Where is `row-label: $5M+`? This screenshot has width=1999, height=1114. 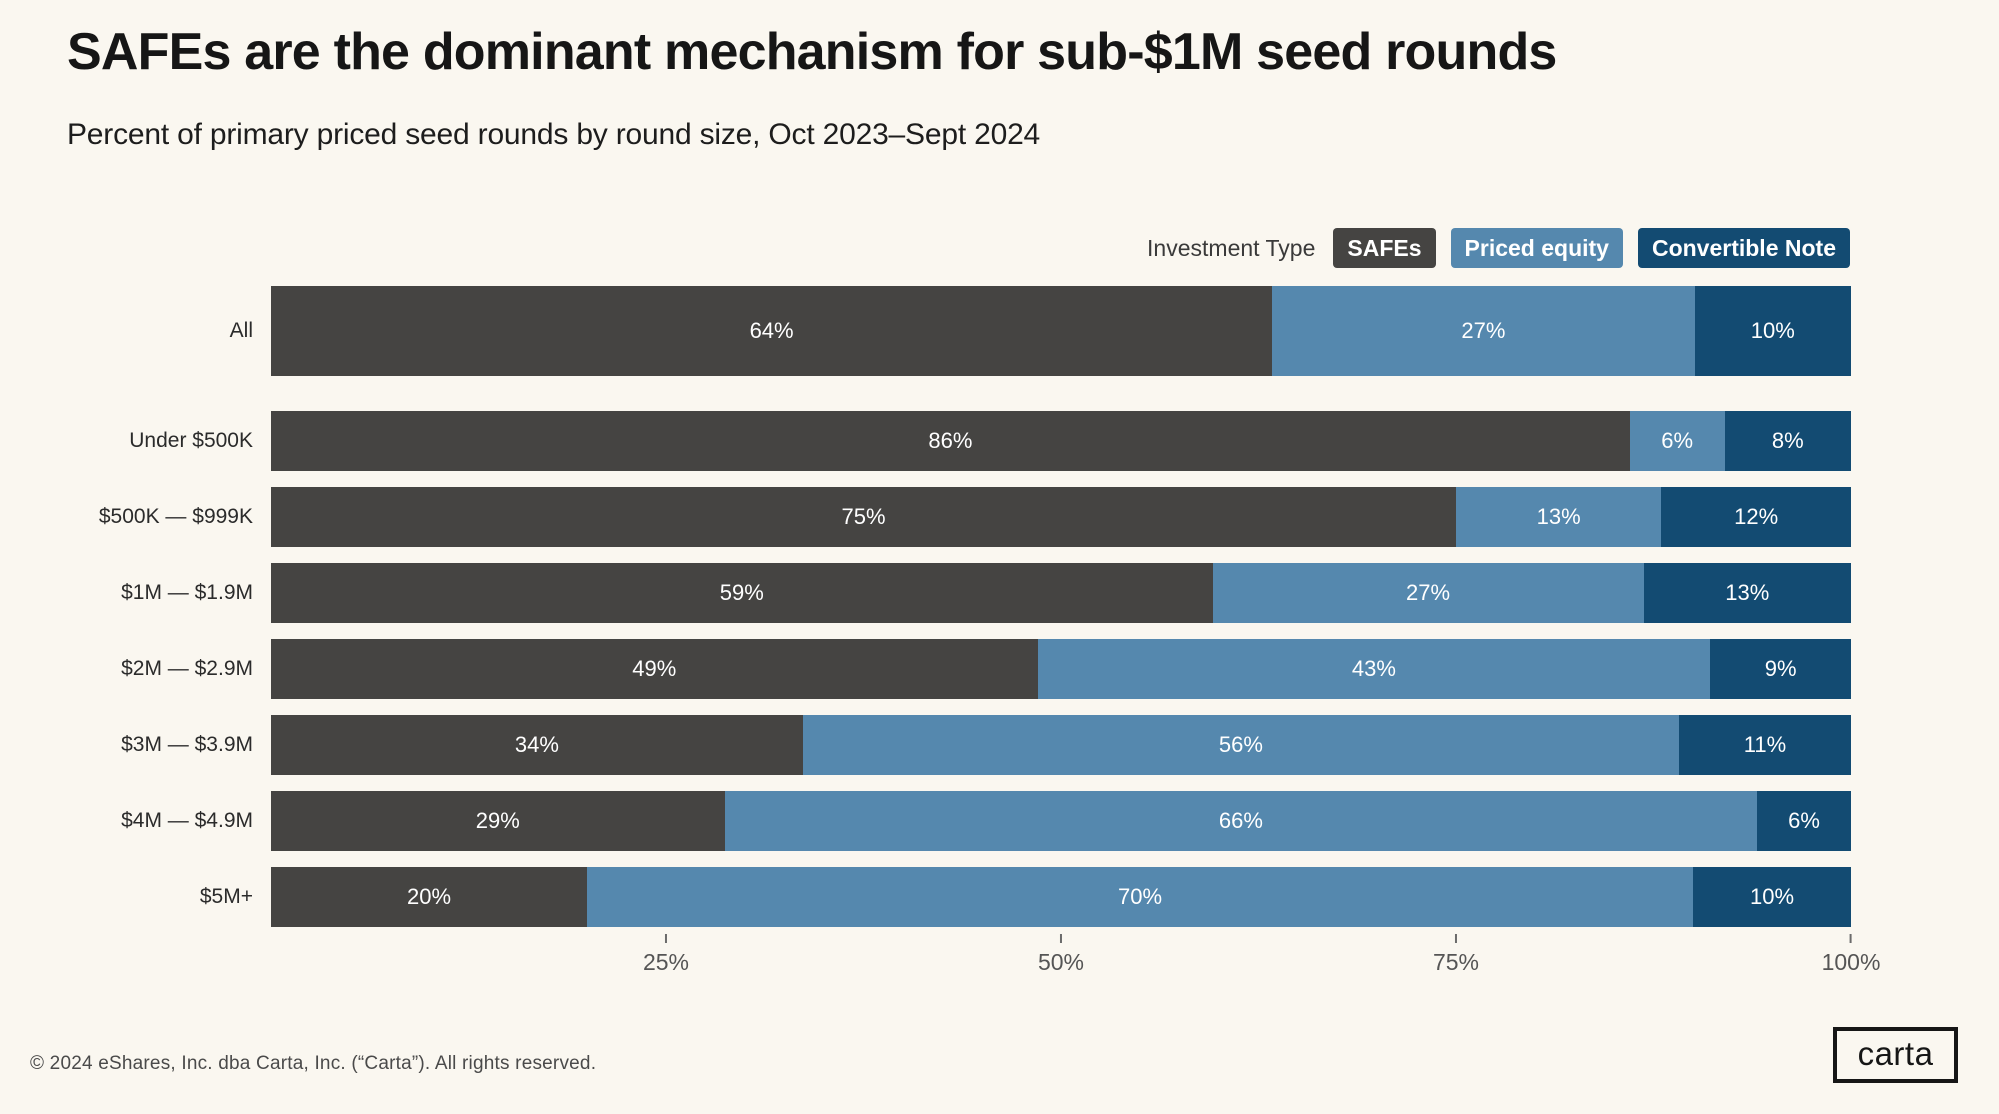
row-label: $5M+ is located at coordinates (226, 896).